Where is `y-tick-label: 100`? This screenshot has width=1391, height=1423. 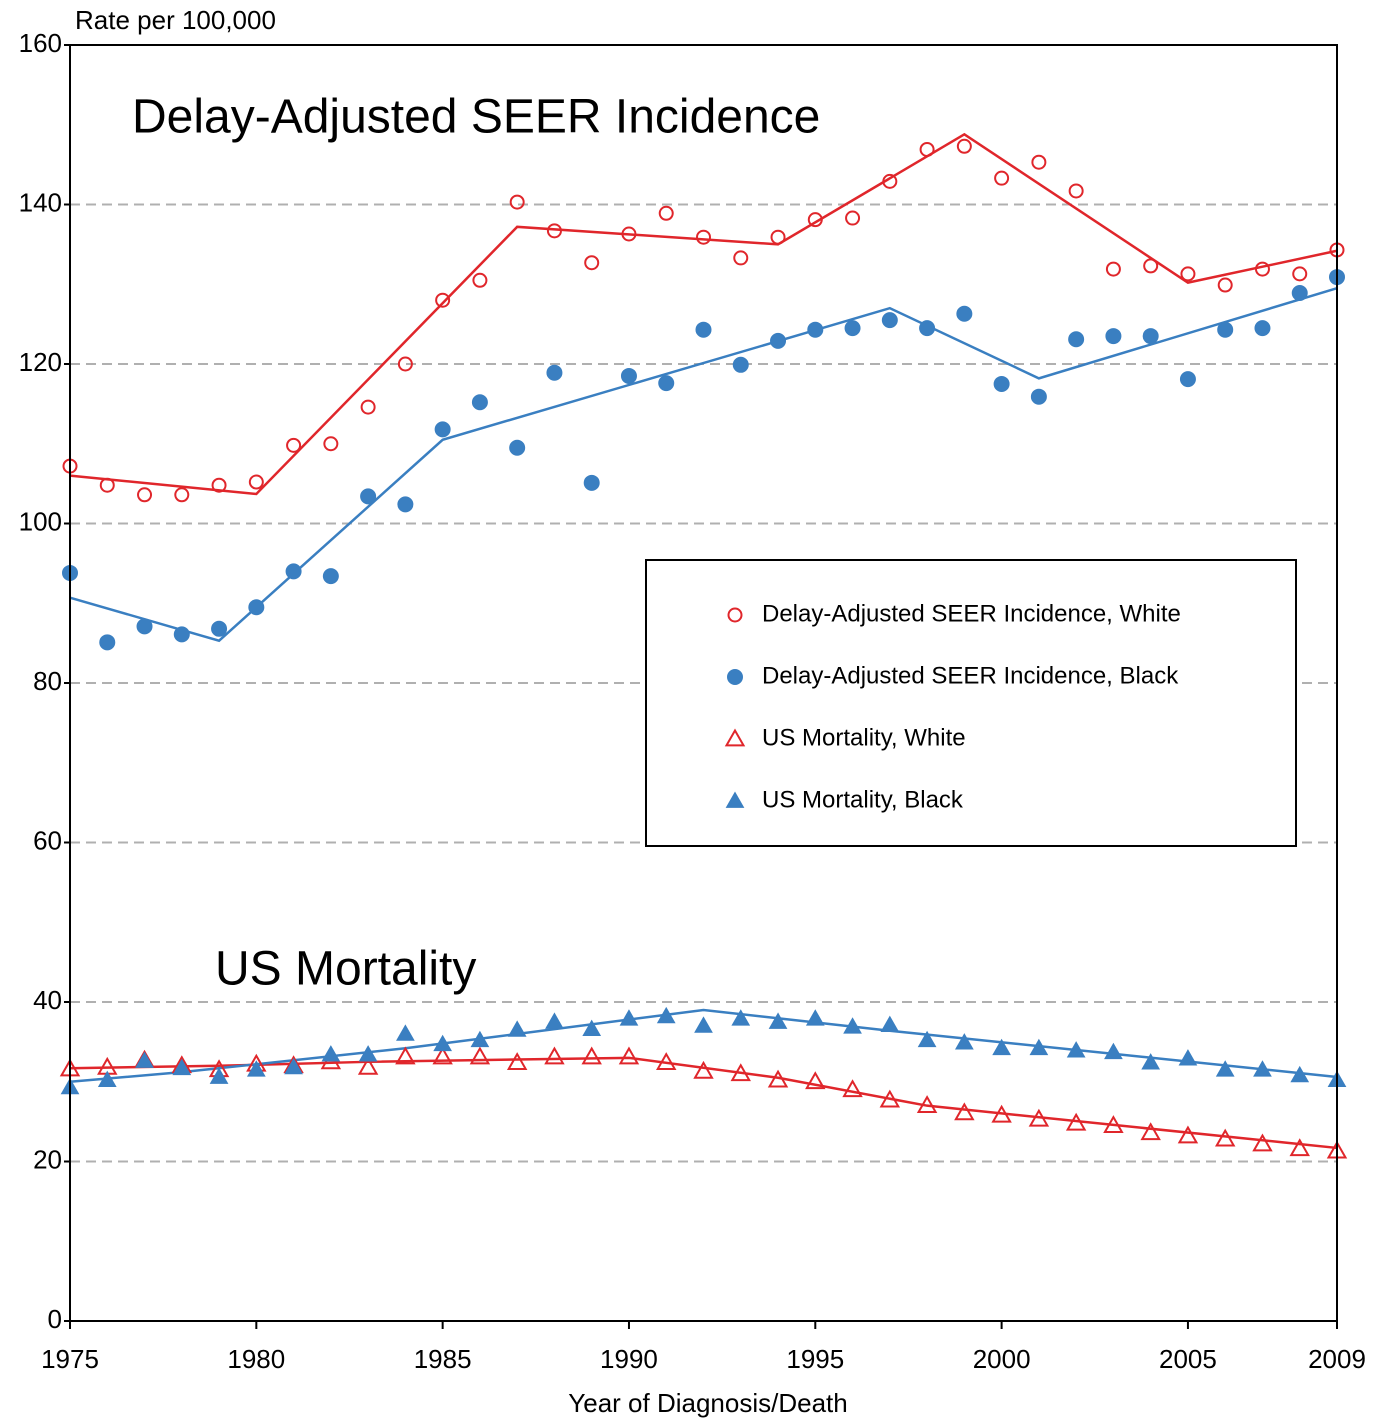 y-tick-label: 100 is located at coordinates (40, 521).